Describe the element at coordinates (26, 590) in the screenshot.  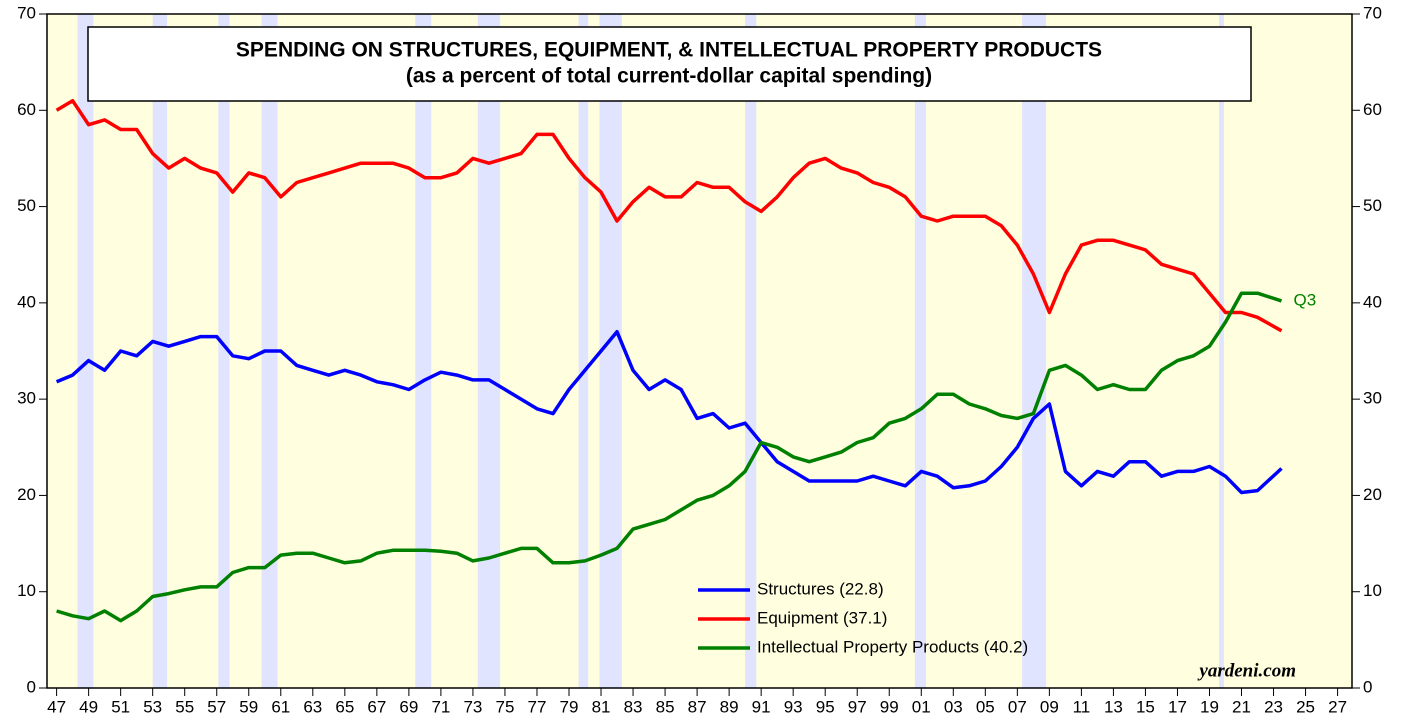
I see `y-tick-label: 10` at that location.